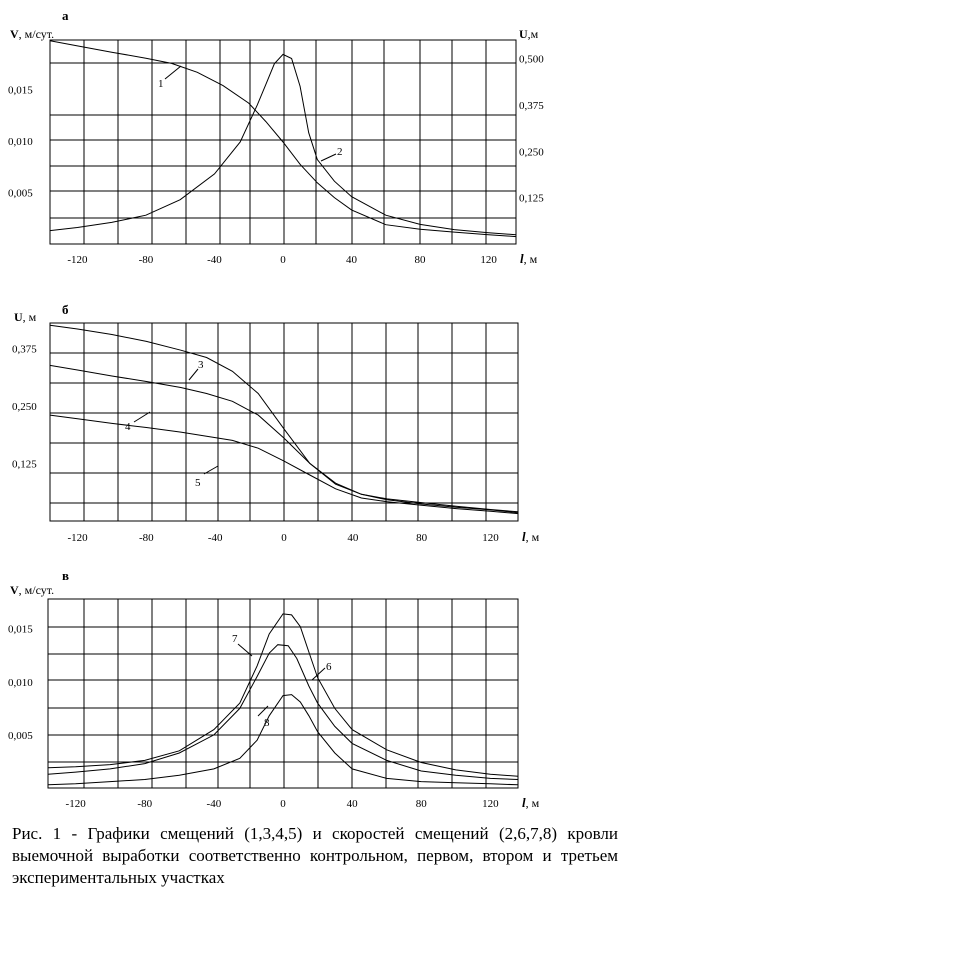 This screenshot has width=961, height=976. What do you see at coordinates (531, 60) in the screenshot?
I see `y-tick-label-right: 0,500` at bounding box center [531, 60].